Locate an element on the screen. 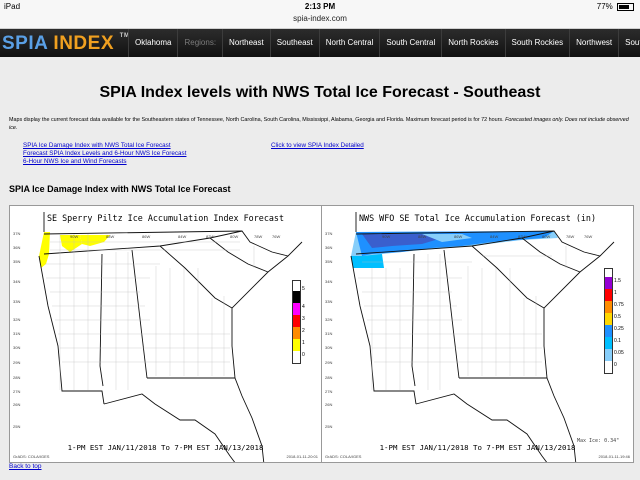 This screenshot has width=640, height=480. ice-index-level-1-area is located at coordinates (74, 250).